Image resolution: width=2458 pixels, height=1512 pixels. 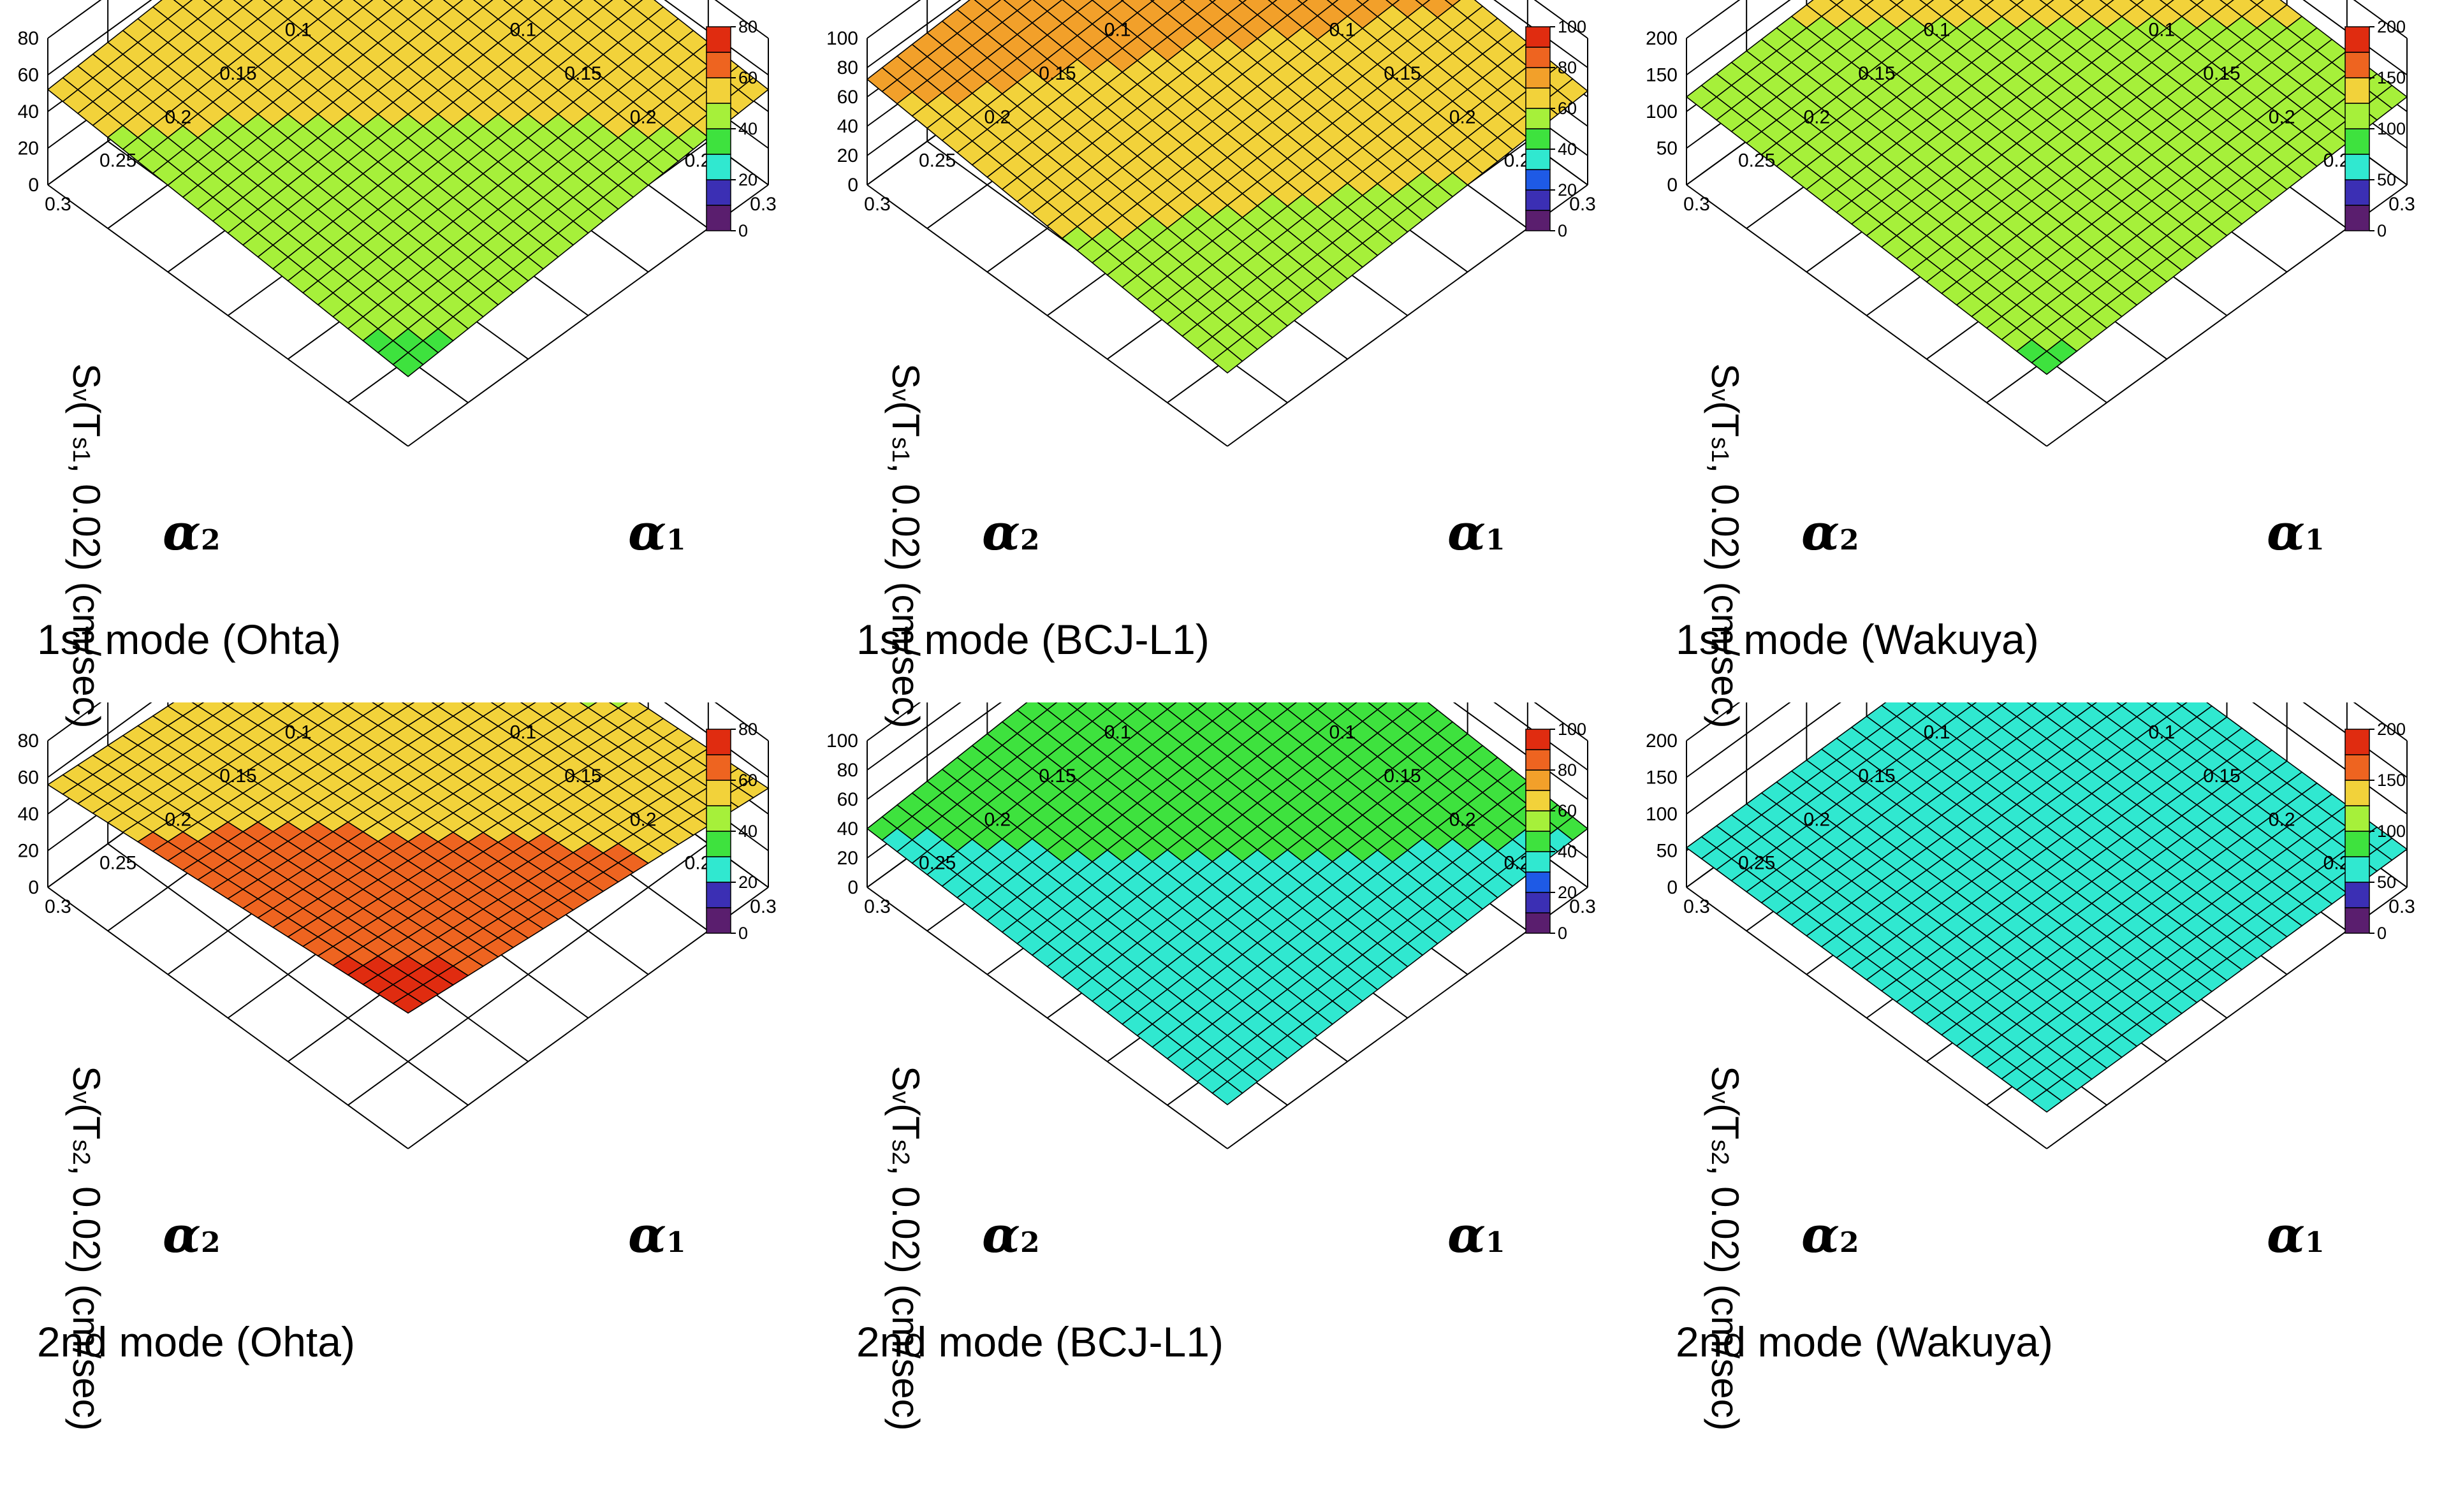 What do you see at coordinates (747, 129) in the screenshot?
I see `colorbar-tick-label: 40` at bounding box center [747, 129].